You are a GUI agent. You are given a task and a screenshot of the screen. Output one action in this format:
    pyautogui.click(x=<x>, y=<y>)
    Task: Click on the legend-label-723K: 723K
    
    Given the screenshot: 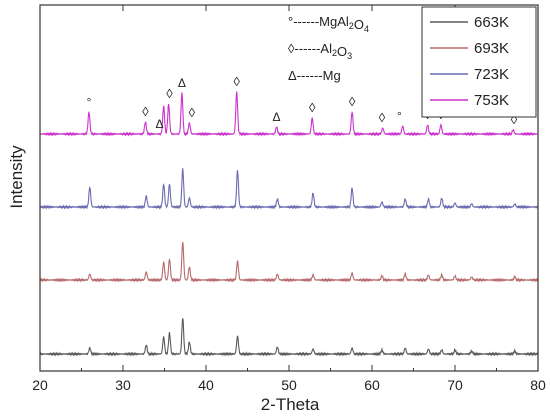 What is the action you would take?
    pyautogui.click(x=491, y=74)
    